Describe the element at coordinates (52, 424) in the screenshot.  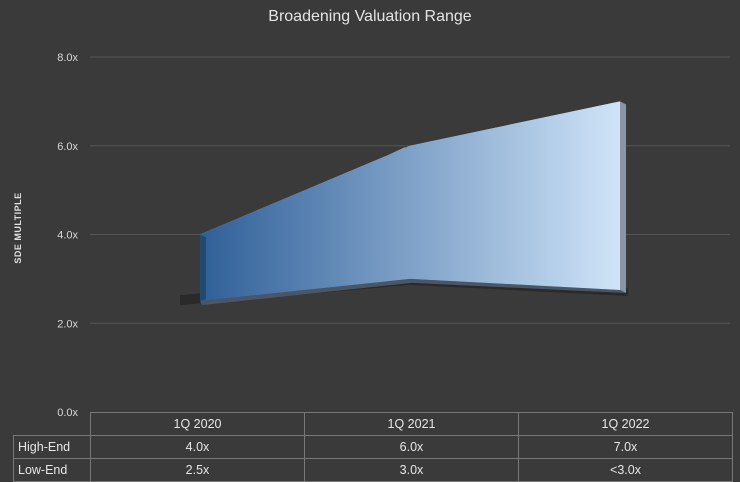
I see `table-corner-cell` at that location.